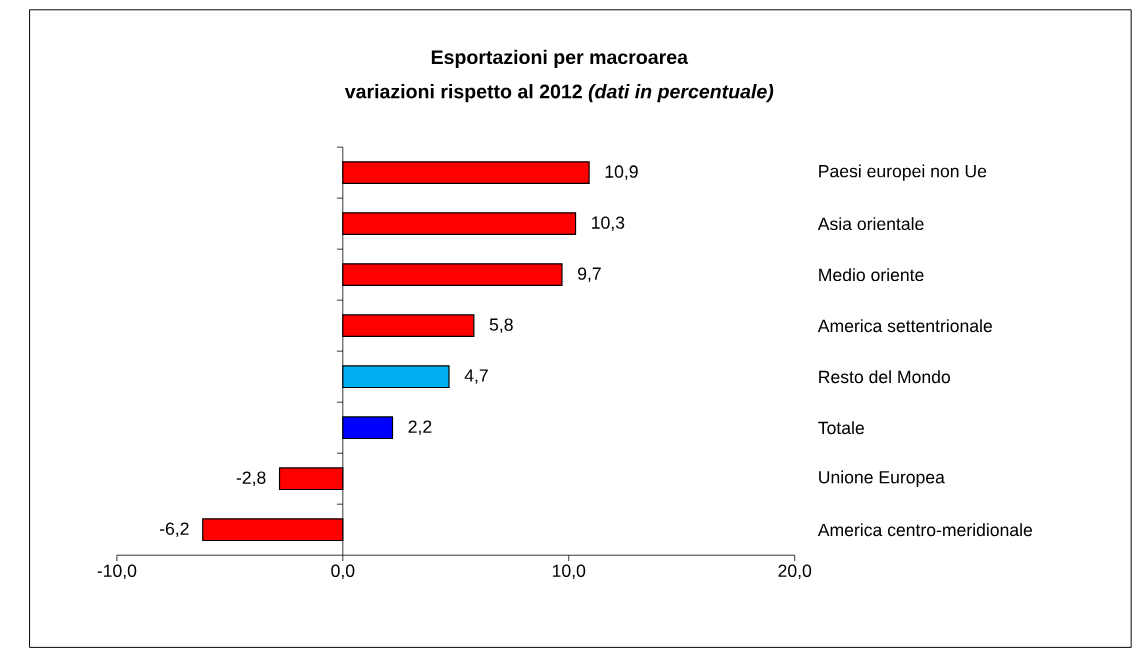 The width and height of the screenshot is (1139, 656). I want to click on data-label: 9,7, so click(589, 274).